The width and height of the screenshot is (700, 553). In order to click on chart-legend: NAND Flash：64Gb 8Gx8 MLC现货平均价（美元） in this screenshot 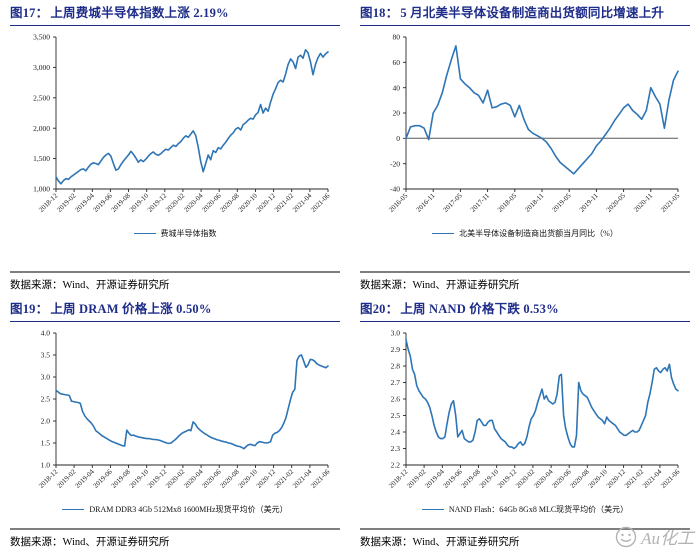, I will do `click(525, 509)`.